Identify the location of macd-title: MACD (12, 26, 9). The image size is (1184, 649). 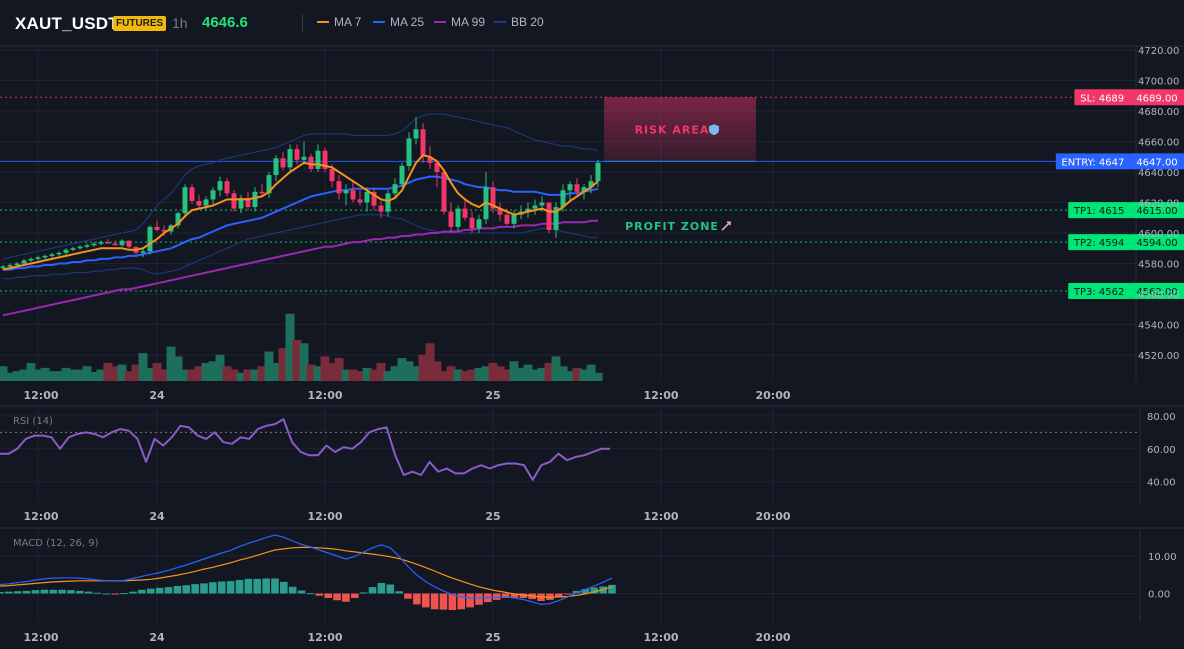
(56, 543).